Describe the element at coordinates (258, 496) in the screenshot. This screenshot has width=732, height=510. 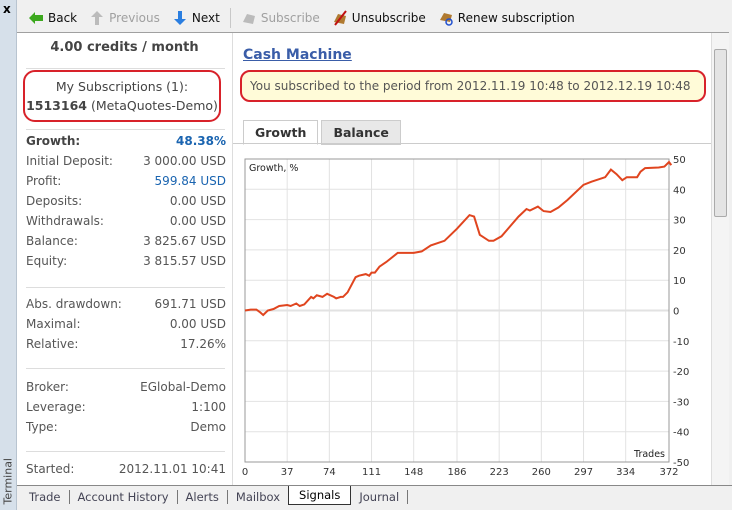
I see `tab-mailbox: Mailbox` at that location.